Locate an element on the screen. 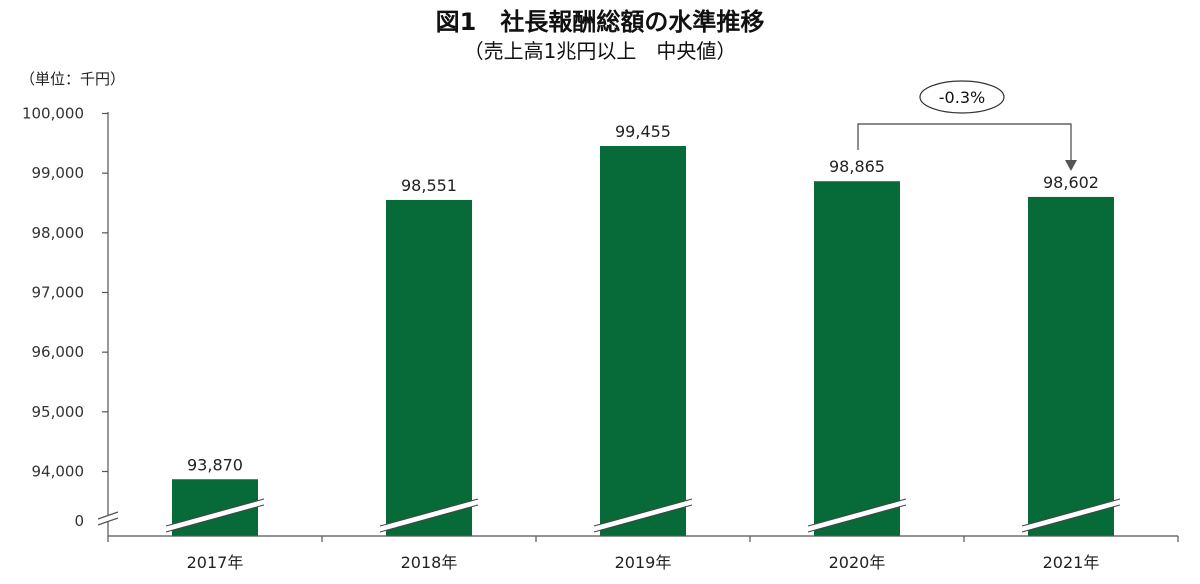 The width and height of the screenshot is (1200, 584). annotation-arrowhead is located at coordinates (1071, 165).